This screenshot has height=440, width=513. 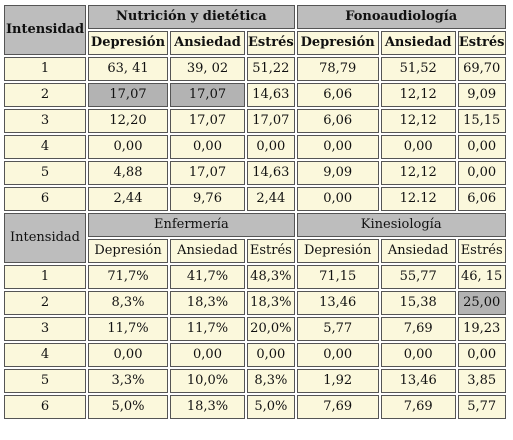 What do you see at coordinates (191, 225) in the screenshot?
I see `group-header: Enfermería` at bounding box center [191, 225].